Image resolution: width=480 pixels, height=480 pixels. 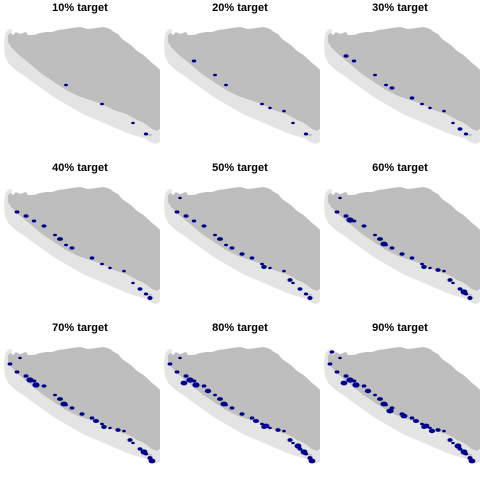 I want to click on map-panel: 30% target, so click(x=400, y=80).